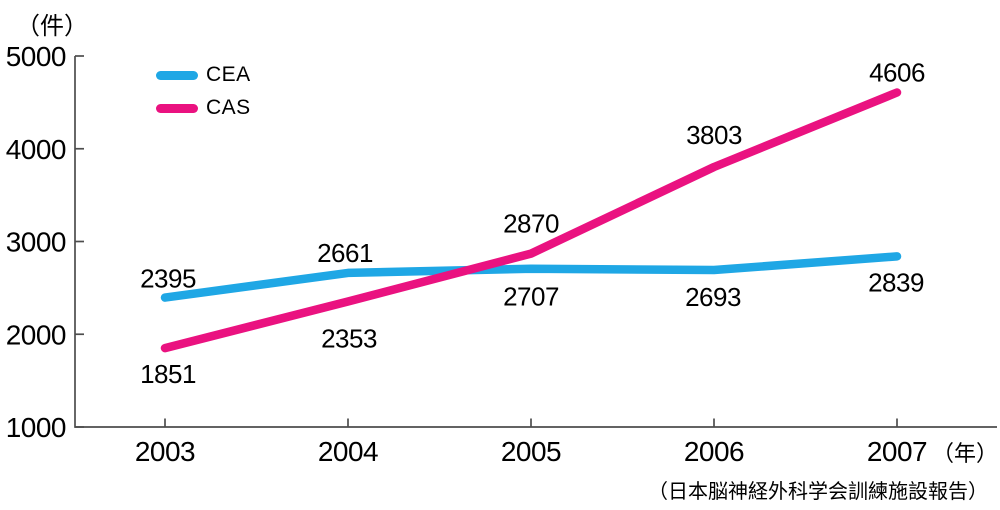  Describe the element at coordinates (165, 451) in the screenshot. I see `x-tick-label: 2003` at that location.